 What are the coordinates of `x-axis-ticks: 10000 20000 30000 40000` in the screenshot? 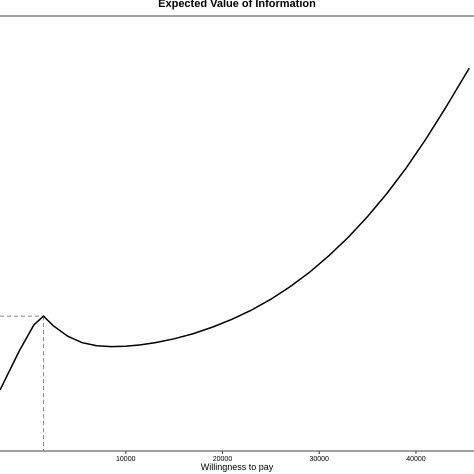 It's located at (271, 457).